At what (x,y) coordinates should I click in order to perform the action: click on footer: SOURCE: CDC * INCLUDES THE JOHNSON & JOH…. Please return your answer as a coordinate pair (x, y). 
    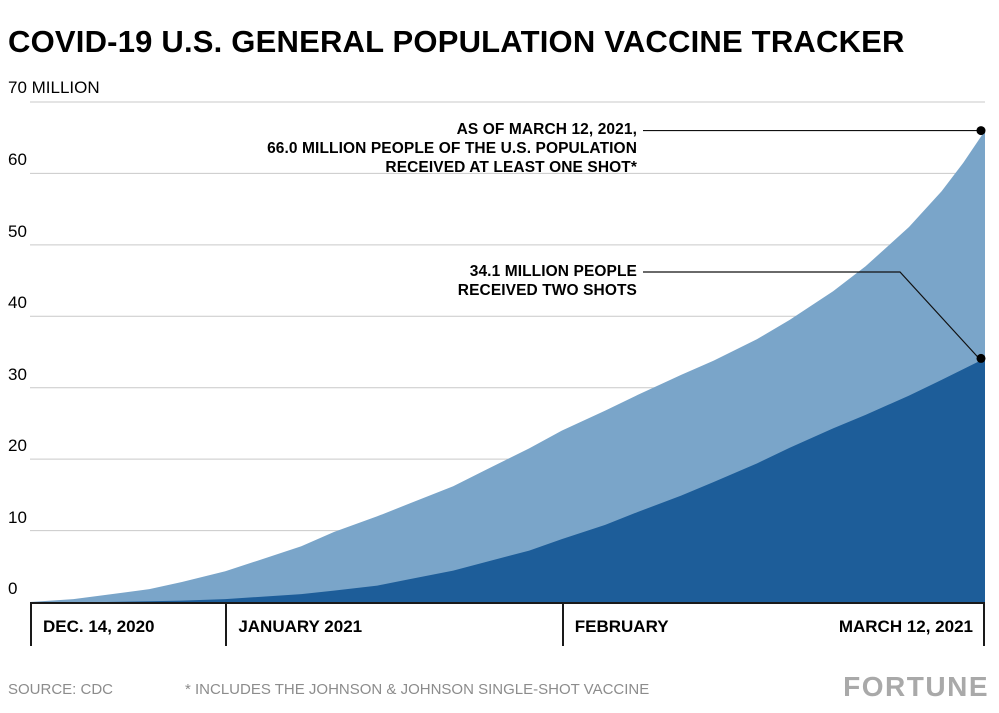
    Looking at the image, I should click on (499, 691).